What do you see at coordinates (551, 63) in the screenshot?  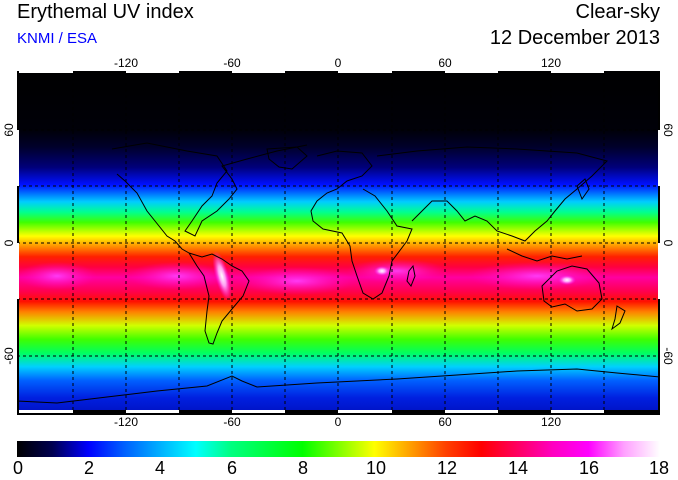 I see `lon-tick-top: 120` at bounding box center [551, 63].